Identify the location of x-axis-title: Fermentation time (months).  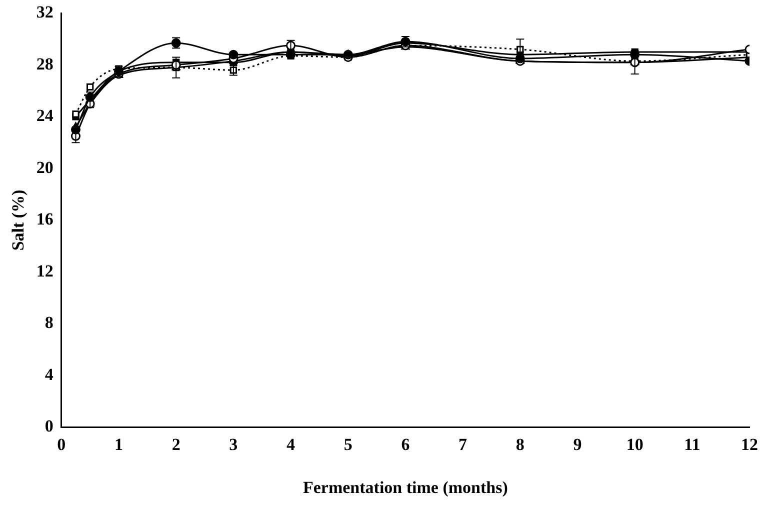
(405, 488).